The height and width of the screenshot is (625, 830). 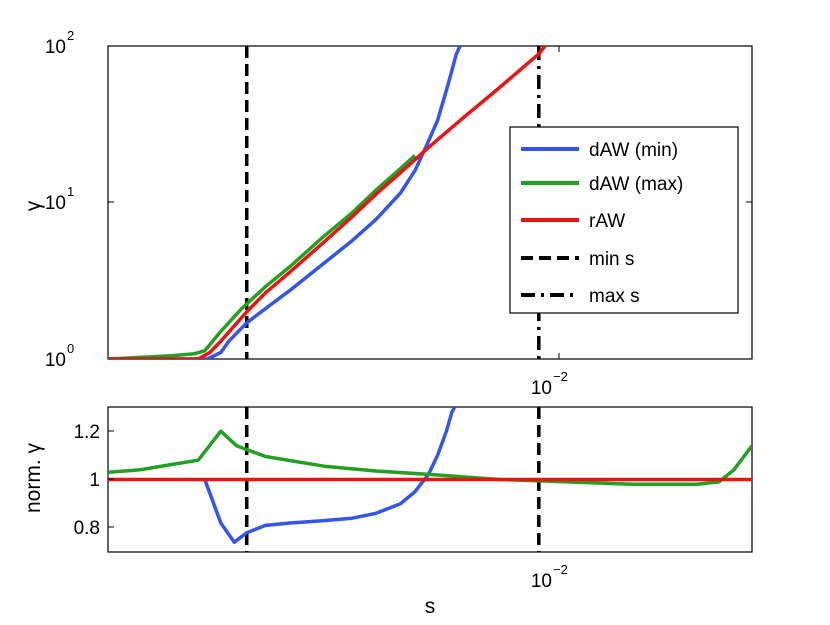 I want to click on legend-label-rAW: rAW, so click(x=607, y=221).